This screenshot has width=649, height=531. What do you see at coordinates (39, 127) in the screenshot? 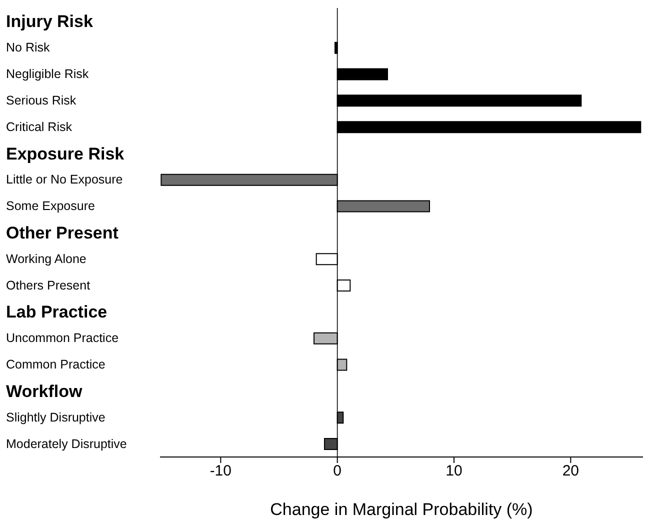
I see `y-tick-label: Critical Risk` at bounding box center [39, 127].